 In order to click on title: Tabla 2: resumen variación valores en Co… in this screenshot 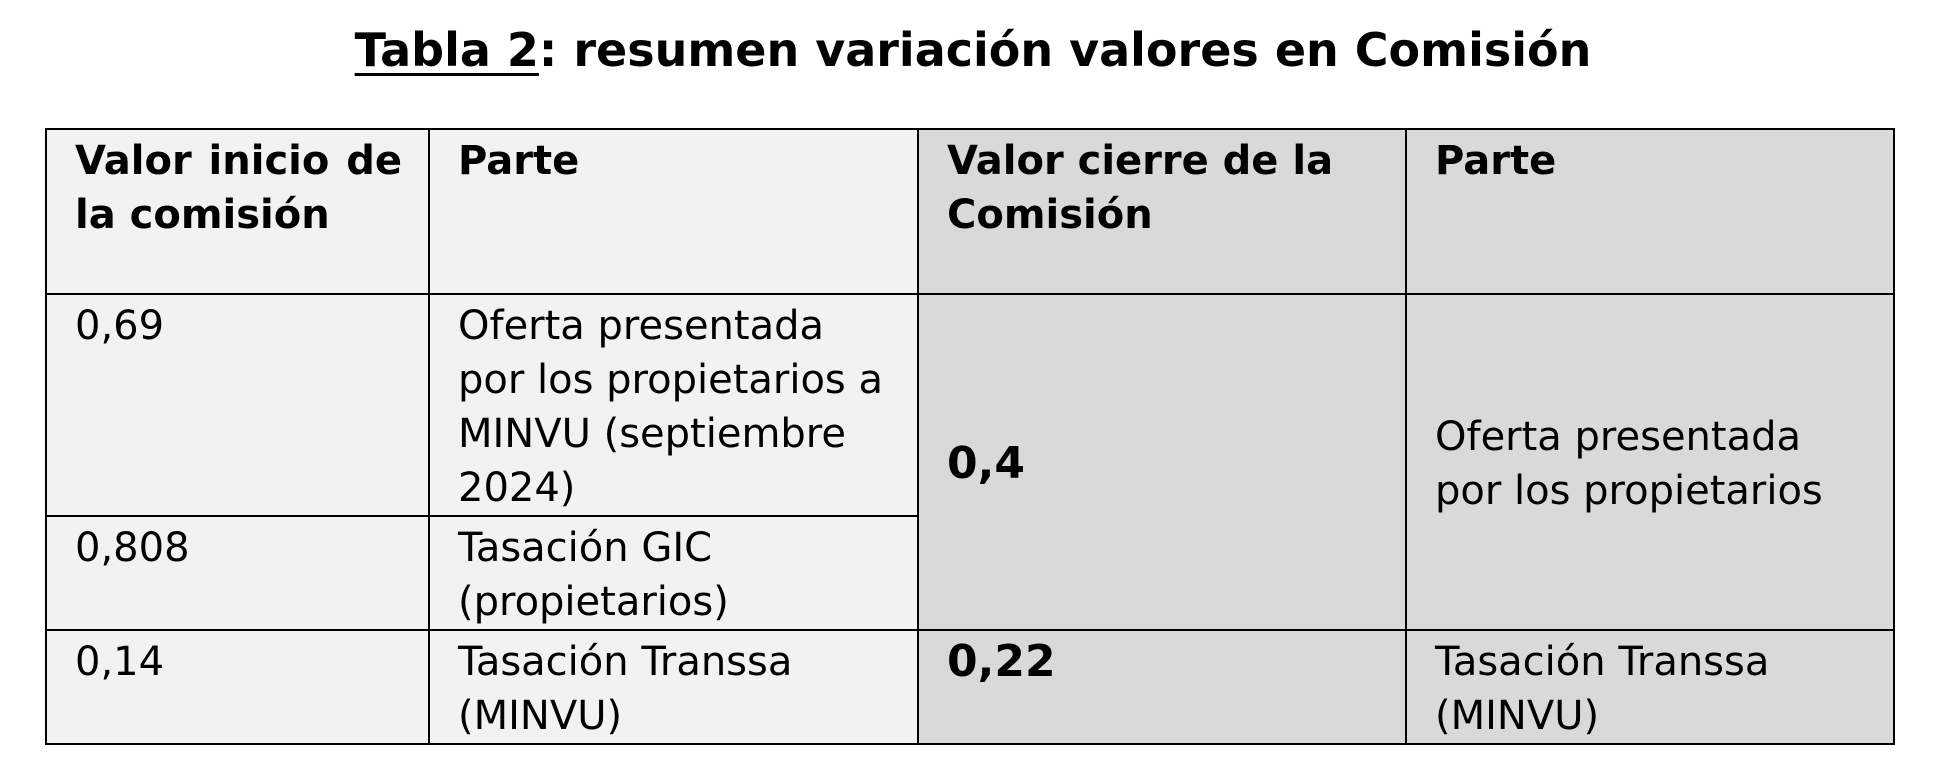, I will do `click(973, 50)`.